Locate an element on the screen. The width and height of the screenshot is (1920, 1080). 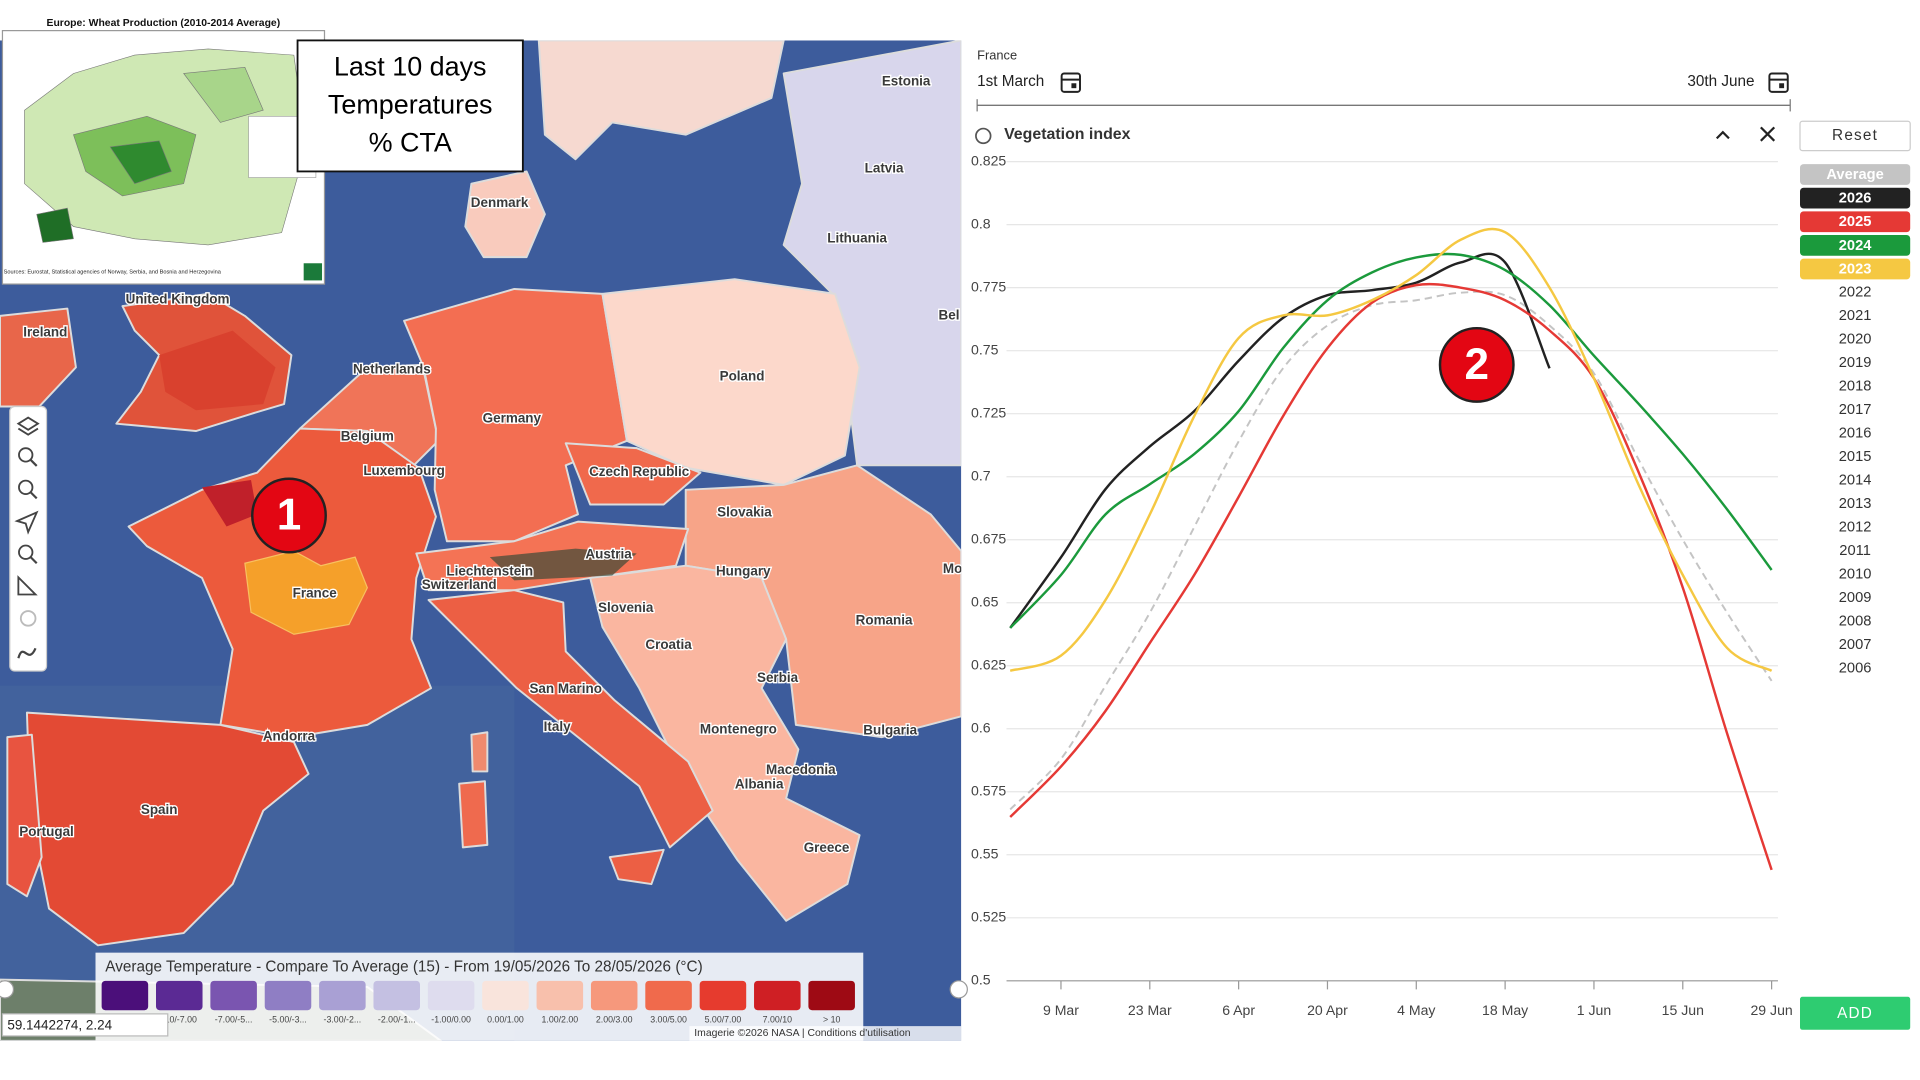
year-option: 2012 is located at coordinates (1855, 528).